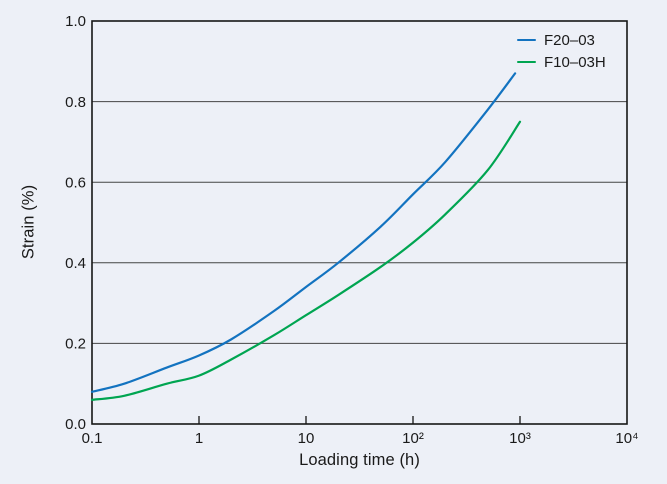  Describe the element at coordinates (413, 438) in the screenshot. I see `x-tick-label: 10²` at that location.